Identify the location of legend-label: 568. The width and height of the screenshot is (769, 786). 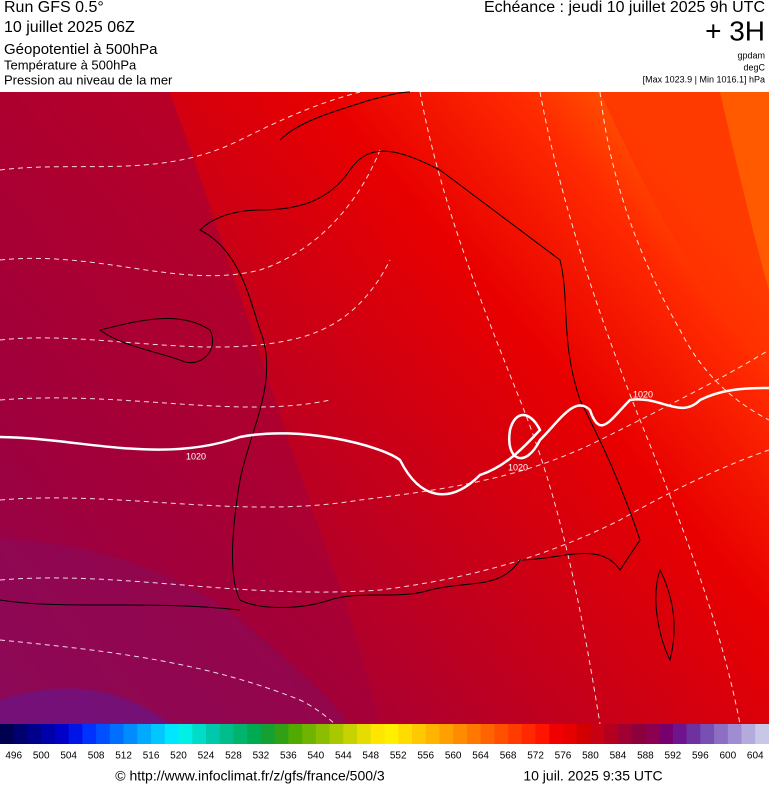
(508, 756).